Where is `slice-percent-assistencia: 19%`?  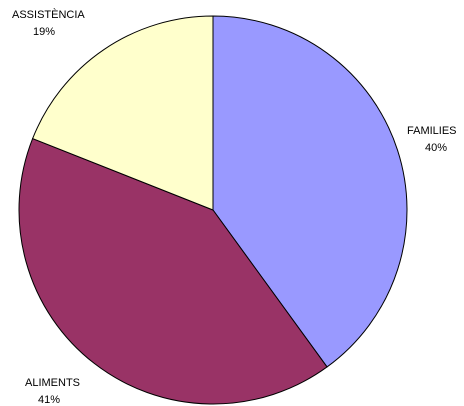 slice-percent-assistencia: 19% is located at coordinates (44, 32).